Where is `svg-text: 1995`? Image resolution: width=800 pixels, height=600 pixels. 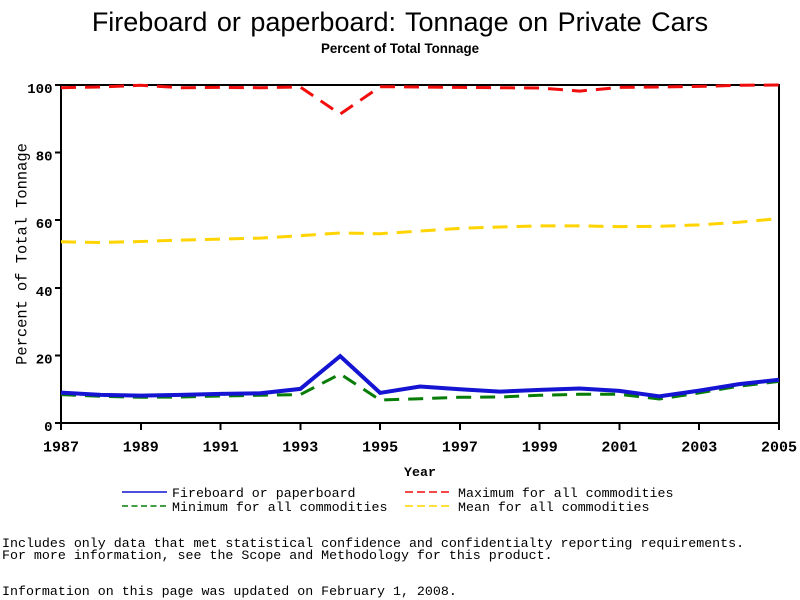 svg-text: 1995 is located at coordinates (380, 448).